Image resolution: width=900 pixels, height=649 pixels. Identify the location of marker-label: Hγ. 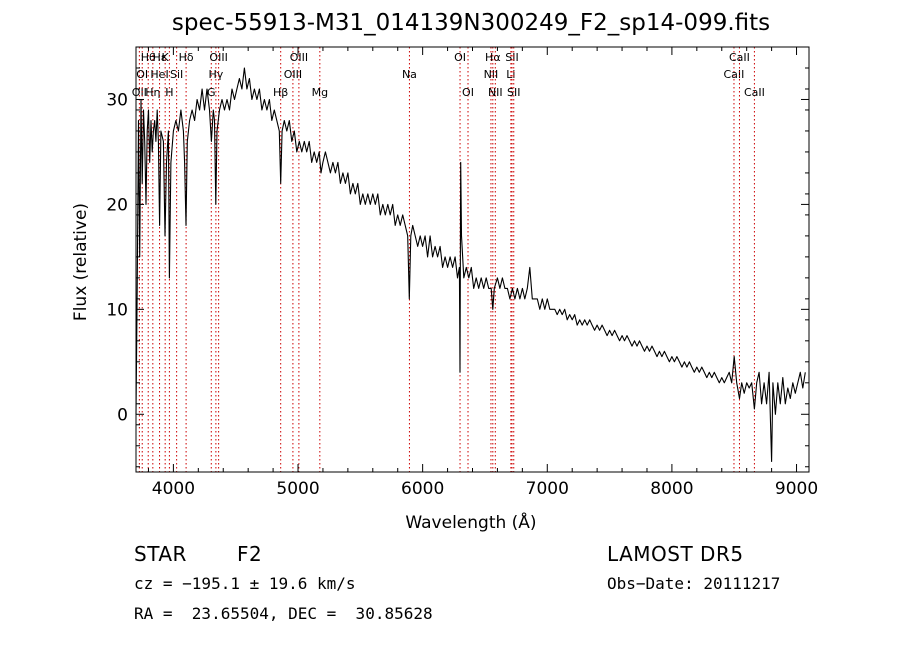
(215, 74).